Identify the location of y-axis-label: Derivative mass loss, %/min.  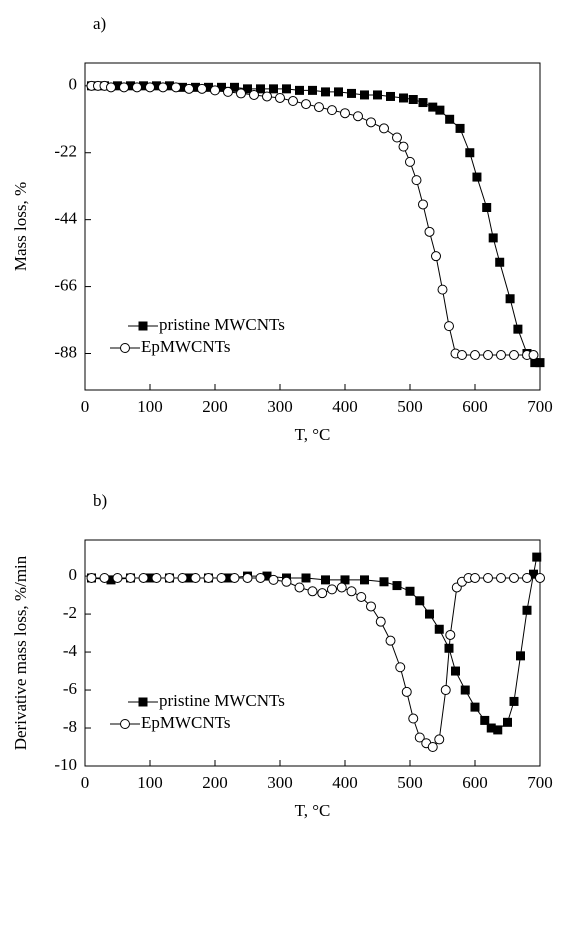
(20, 652).